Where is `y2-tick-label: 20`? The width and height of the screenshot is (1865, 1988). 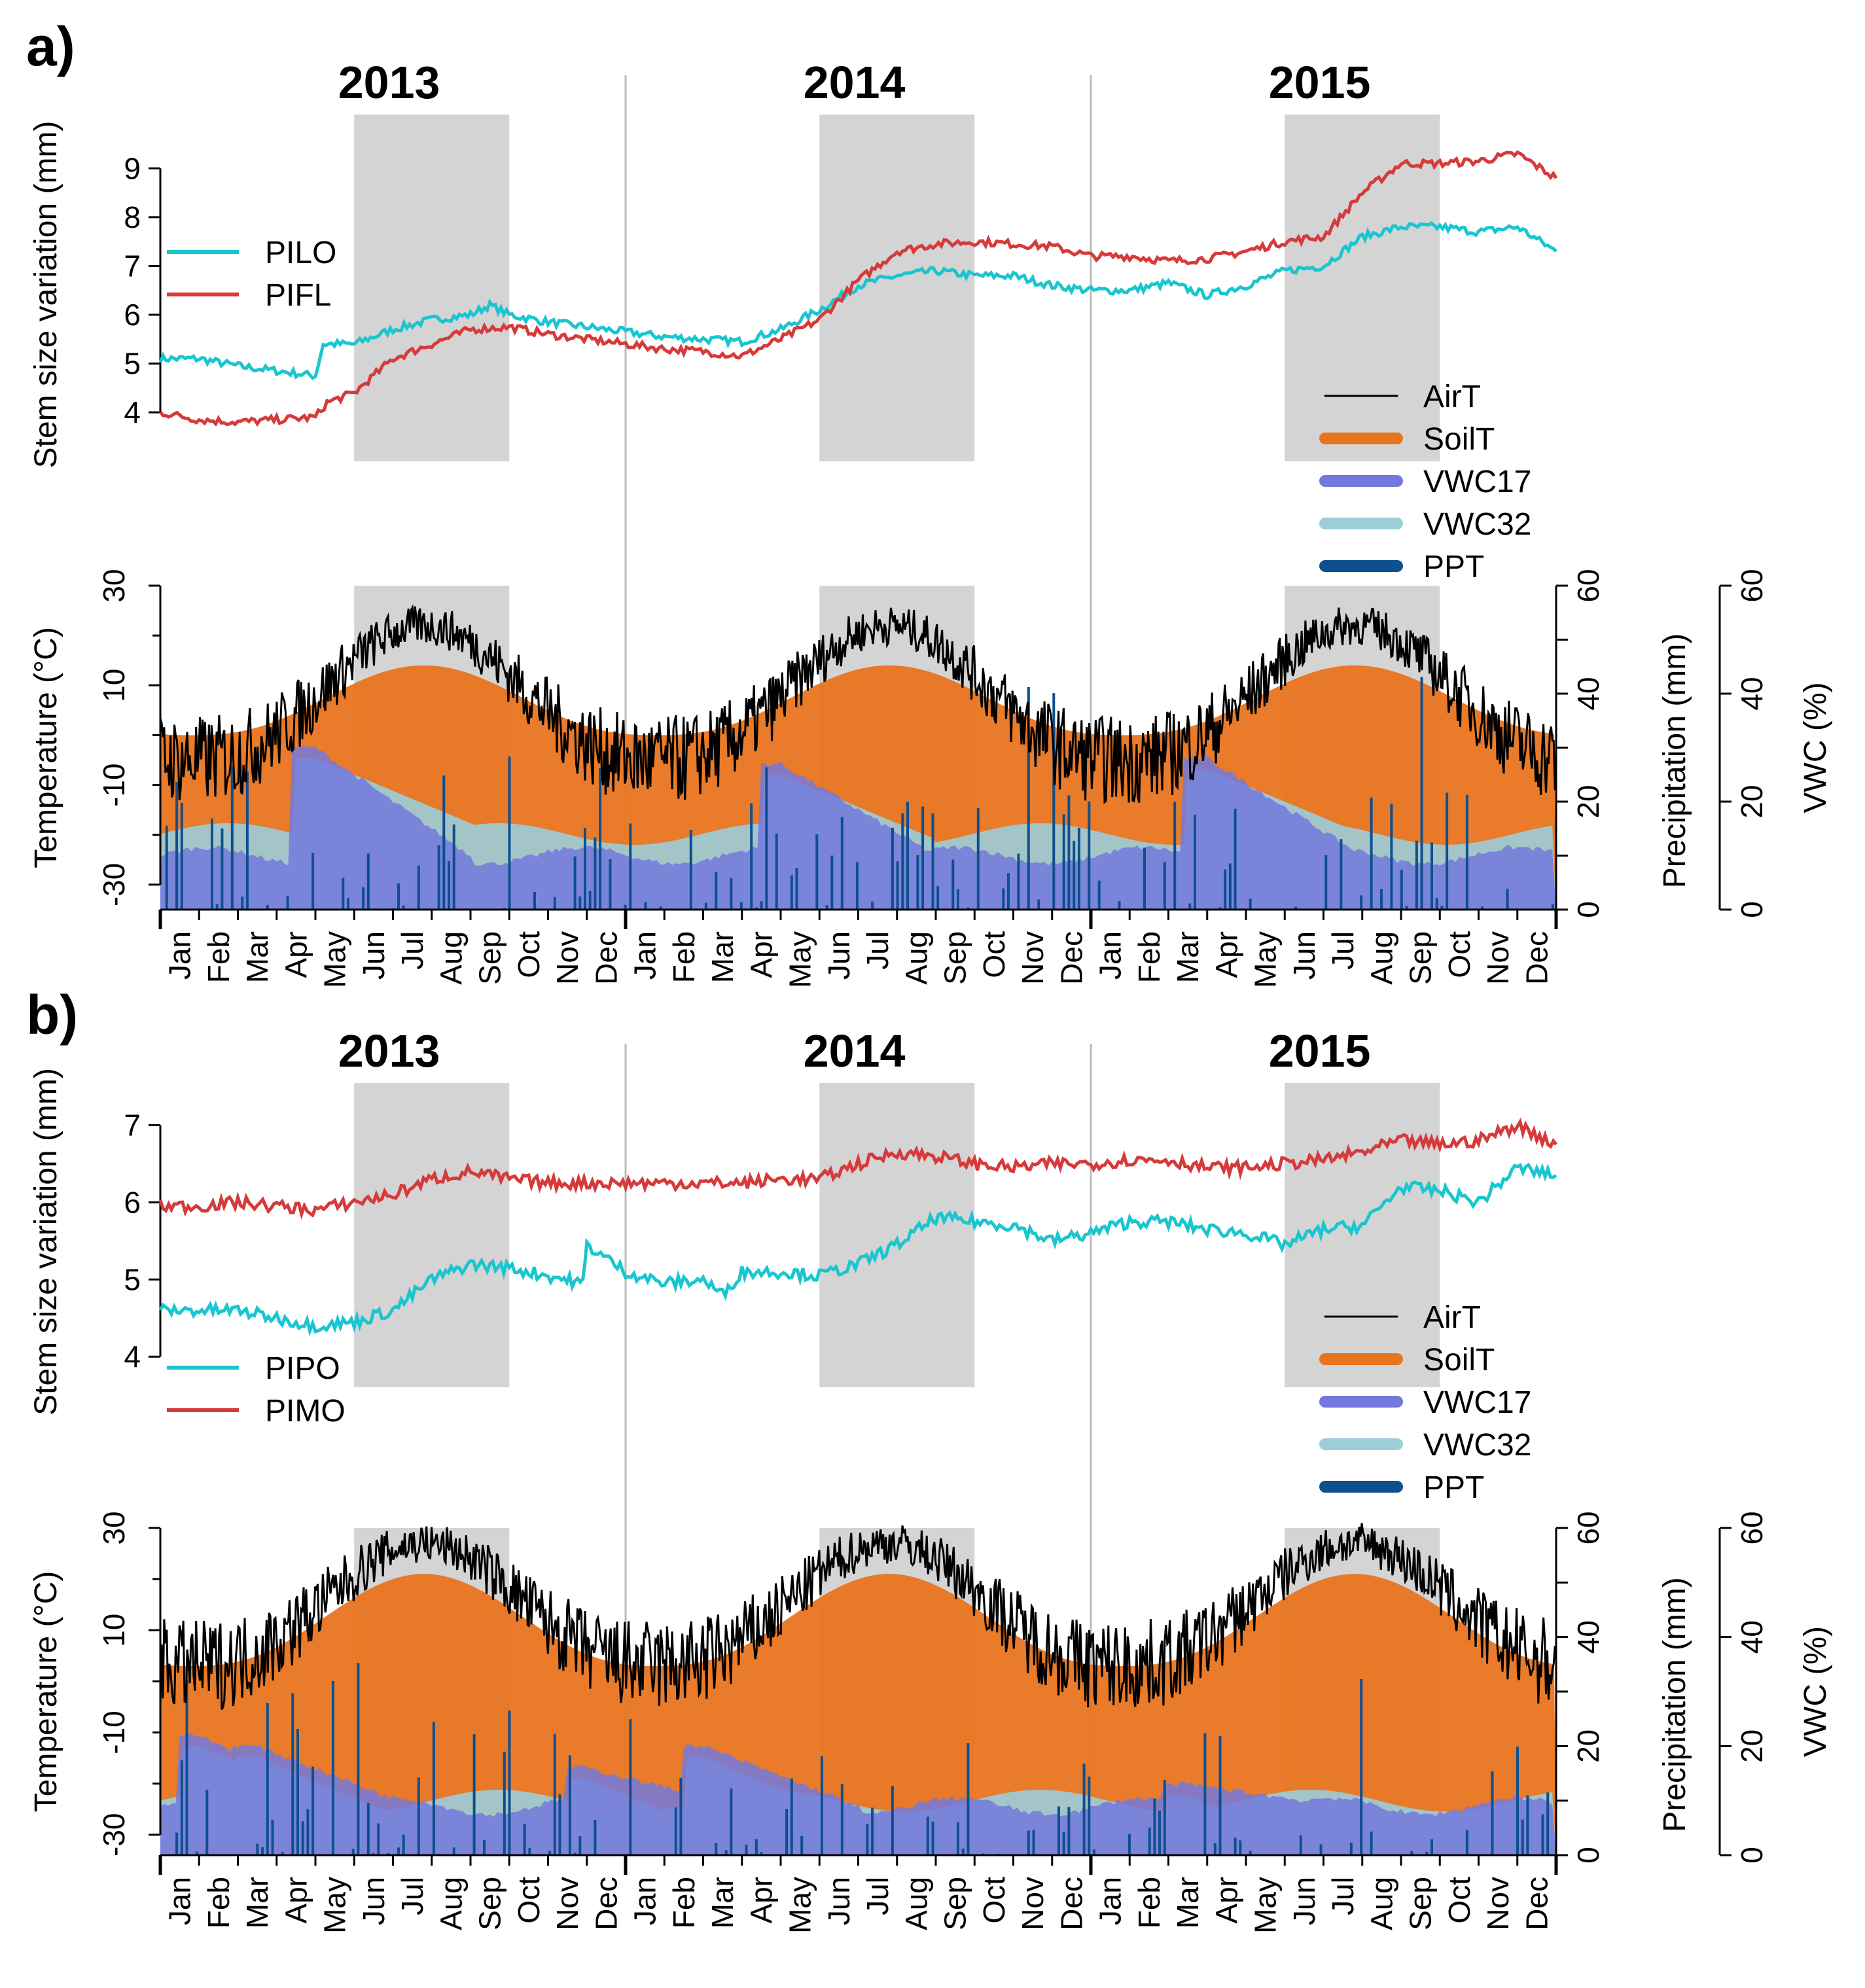 y2-tick-label: 20 is located at coordinates (1588, 1746).